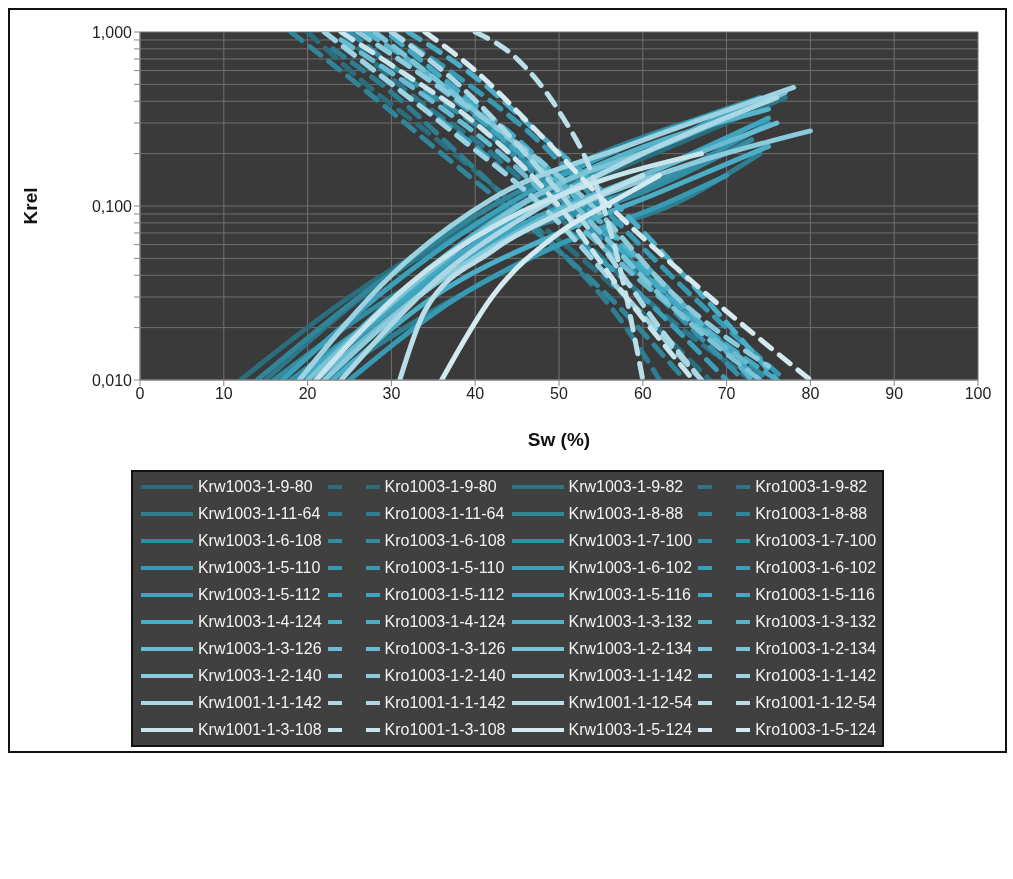 The height and width of the screenshot is (879, 1013). I want to click on legend-label: Krw1003-1-4-124, so click(259, 622).